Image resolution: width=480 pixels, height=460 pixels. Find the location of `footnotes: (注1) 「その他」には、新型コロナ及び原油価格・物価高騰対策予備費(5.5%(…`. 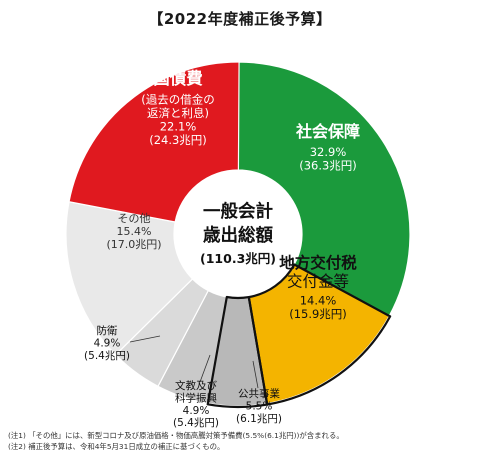

footnotes: (注1) 「その他」には、新型コロナ及び原油価格・物価高騰対策予備費(5.5%(… is located at coordinates (241, 441).